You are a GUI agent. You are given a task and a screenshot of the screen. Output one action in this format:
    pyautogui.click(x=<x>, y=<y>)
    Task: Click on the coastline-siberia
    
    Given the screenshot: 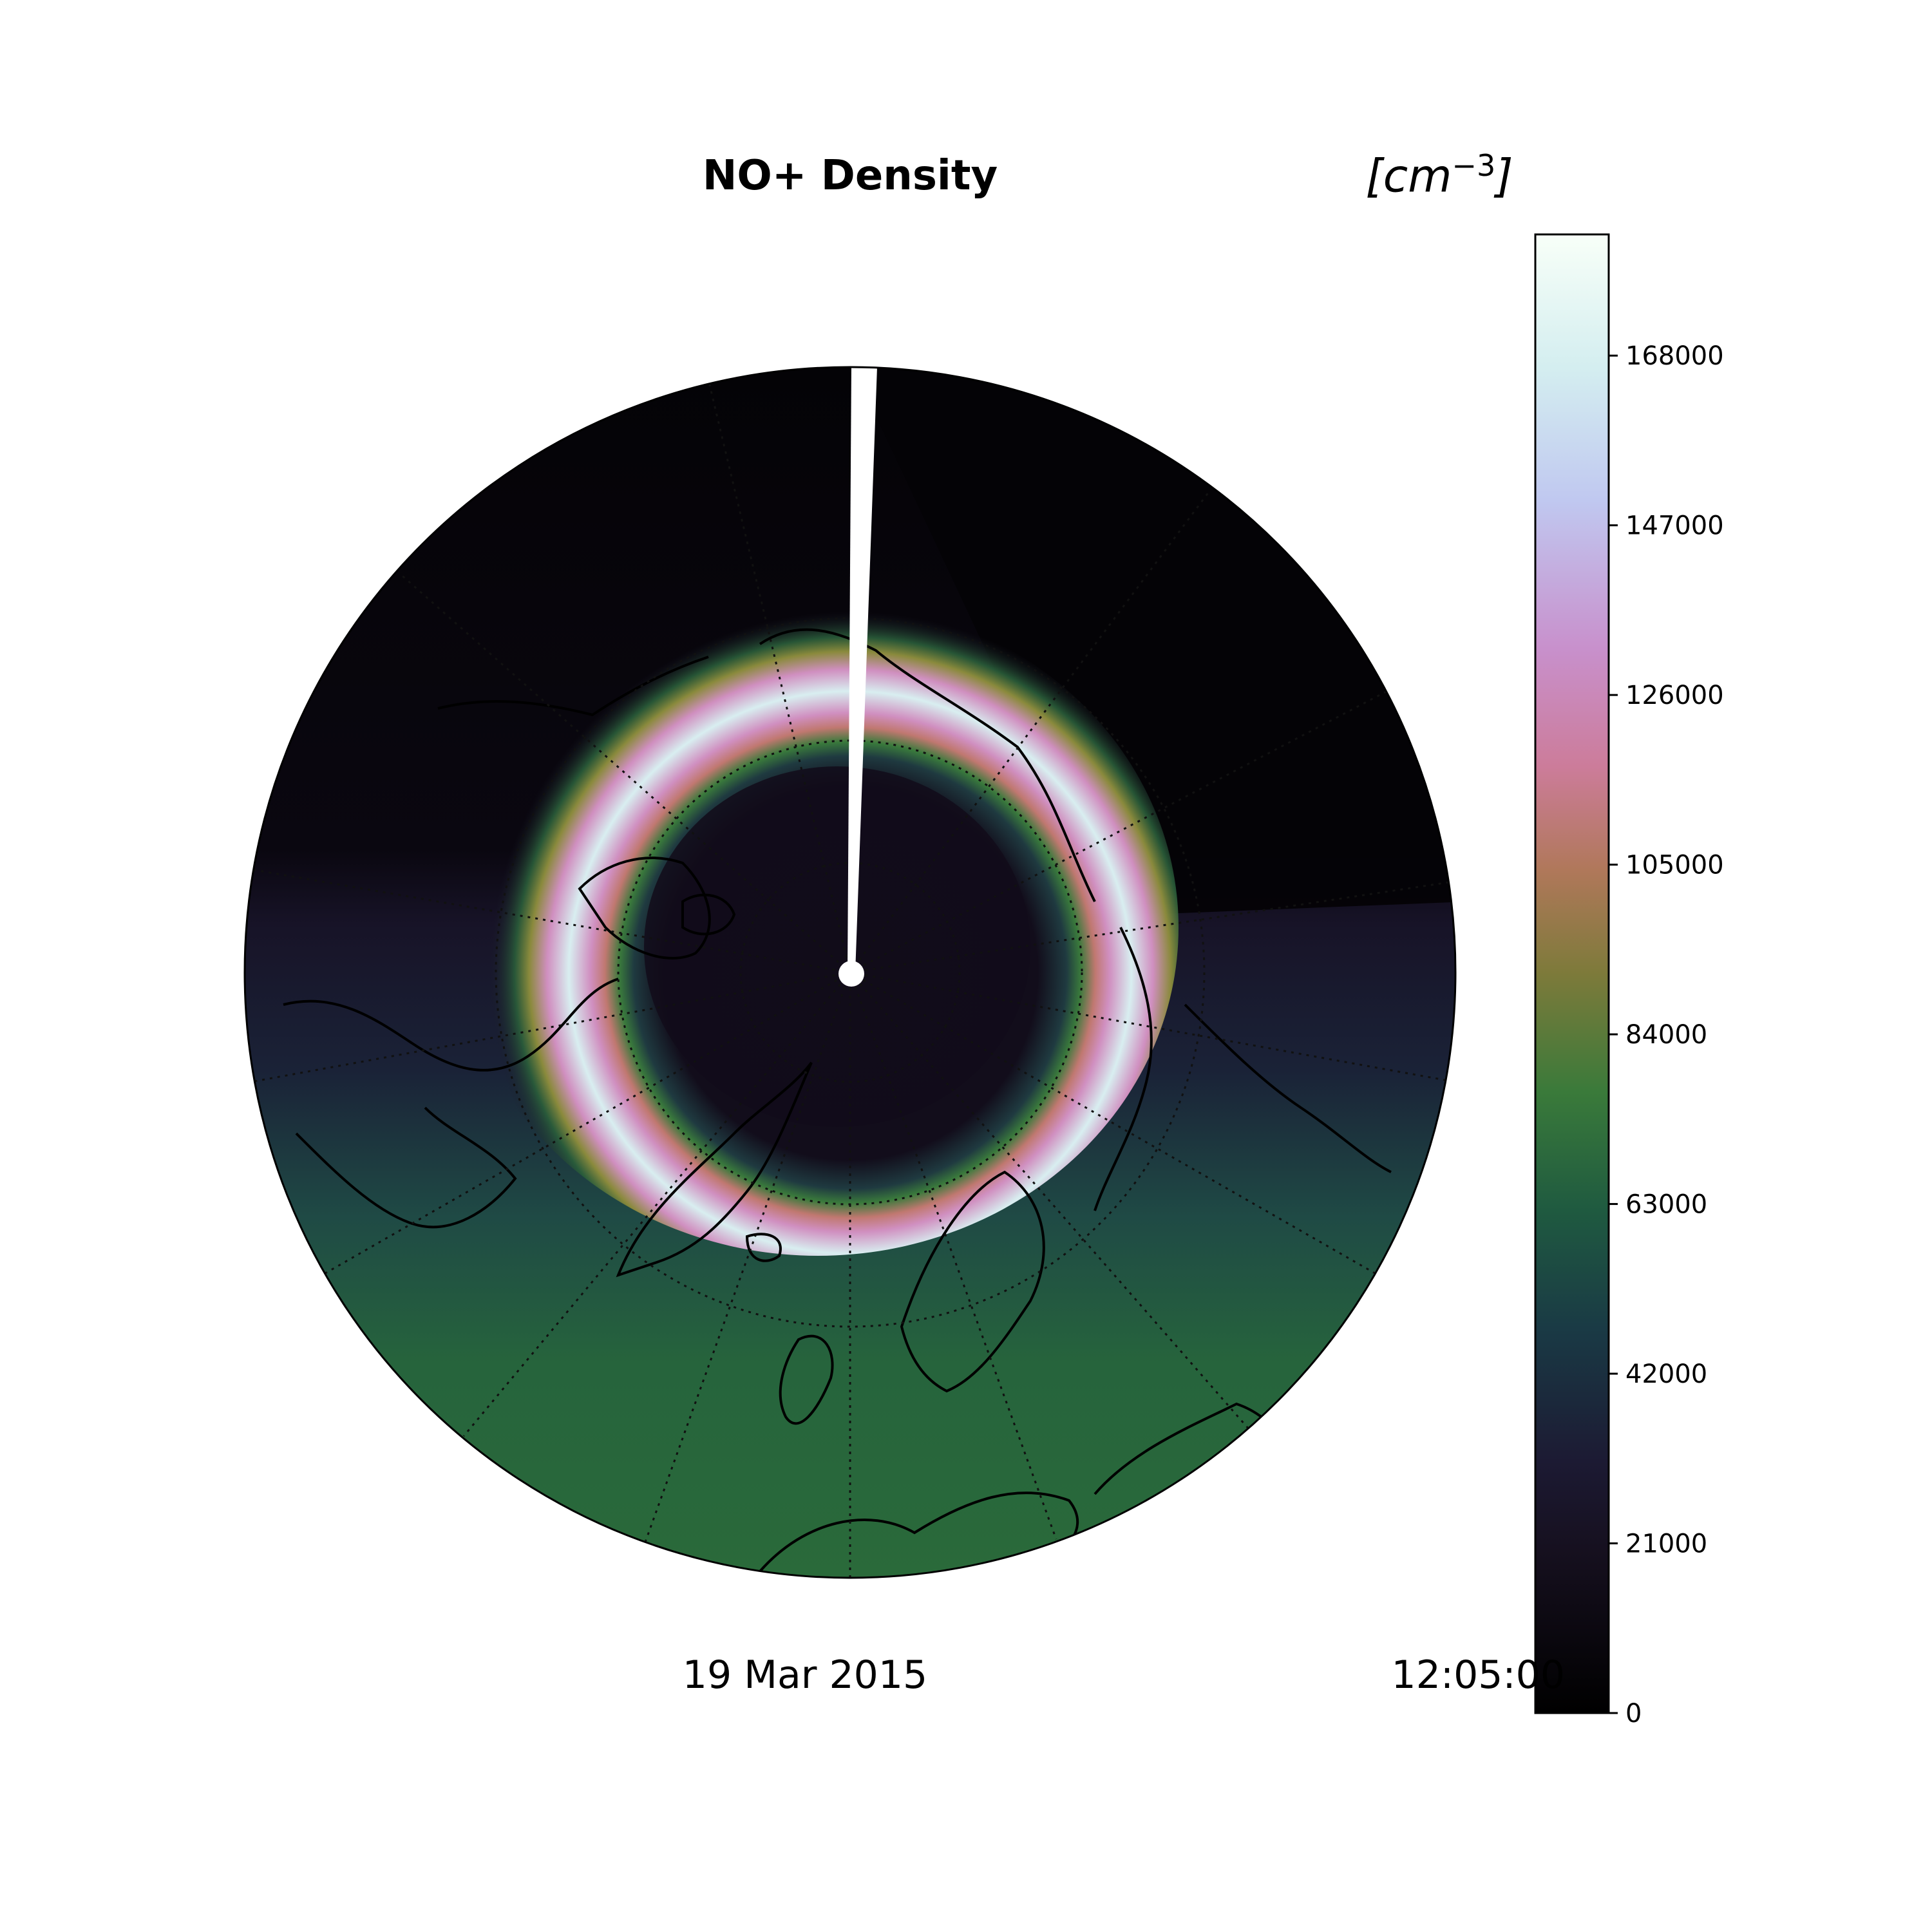 What is the action you would take?
    pyautogui.click(x=927, y=765)
    